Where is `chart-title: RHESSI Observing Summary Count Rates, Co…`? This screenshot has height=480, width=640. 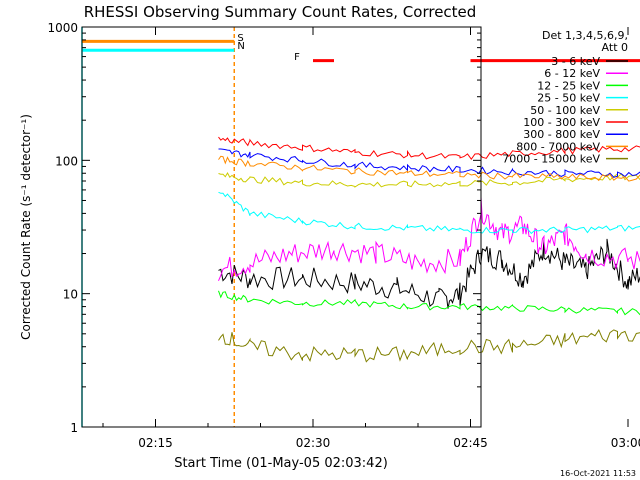 chart-title: RHESSI Observing Summary Count Rates, Co… is located at coordinates (280, 12).